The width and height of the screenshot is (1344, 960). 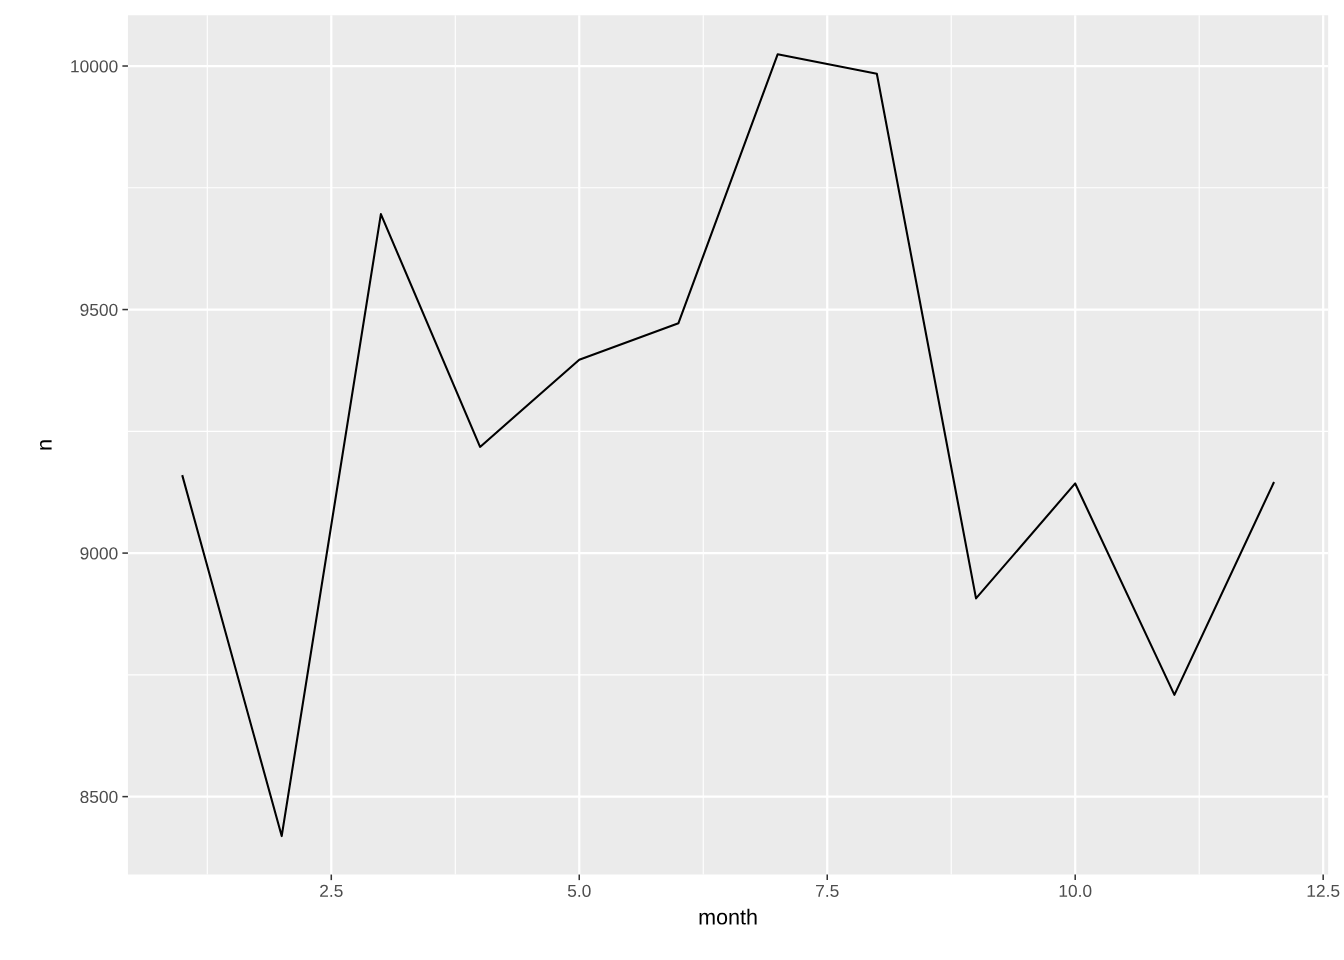 I want to click on y-tick-label: 10000, so click(x=94, y=66).